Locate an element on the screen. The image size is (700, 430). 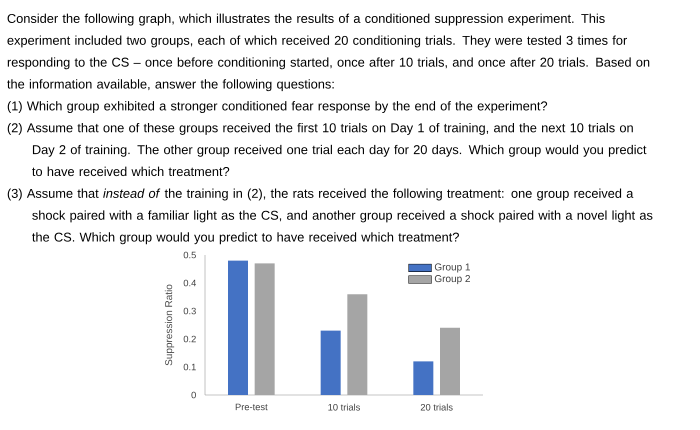
y-tick-label: 0 is located at coordinates (193, 395).